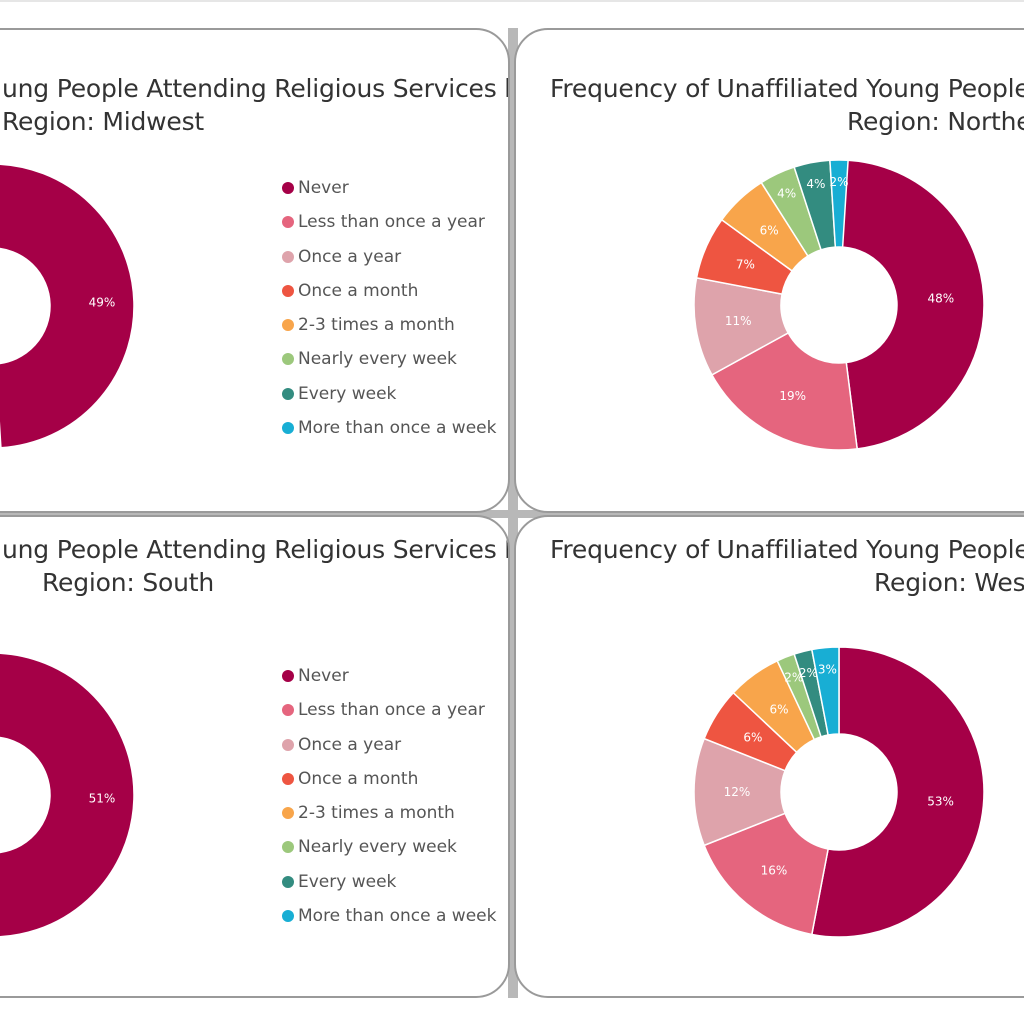 Image resolution: width=1024 pixels, height=1024 pixels. I want to click on donut-chart-midwest: 49%, so click(67, 306).